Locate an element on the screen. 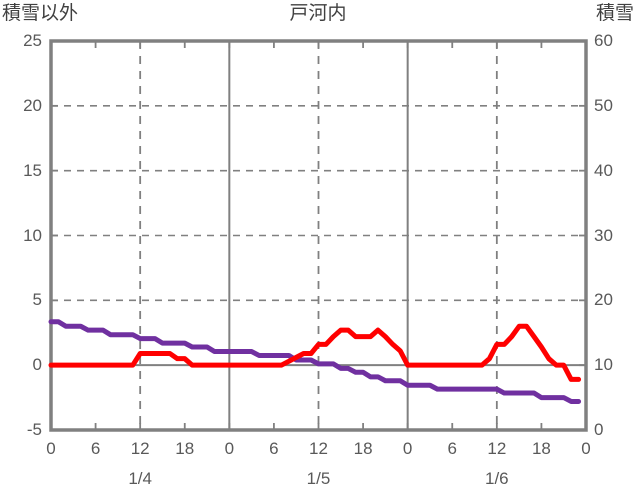 This screenshot has width=636, height=501. y-axis-left-tick-label: 10 is located at coordinates (32, 235).